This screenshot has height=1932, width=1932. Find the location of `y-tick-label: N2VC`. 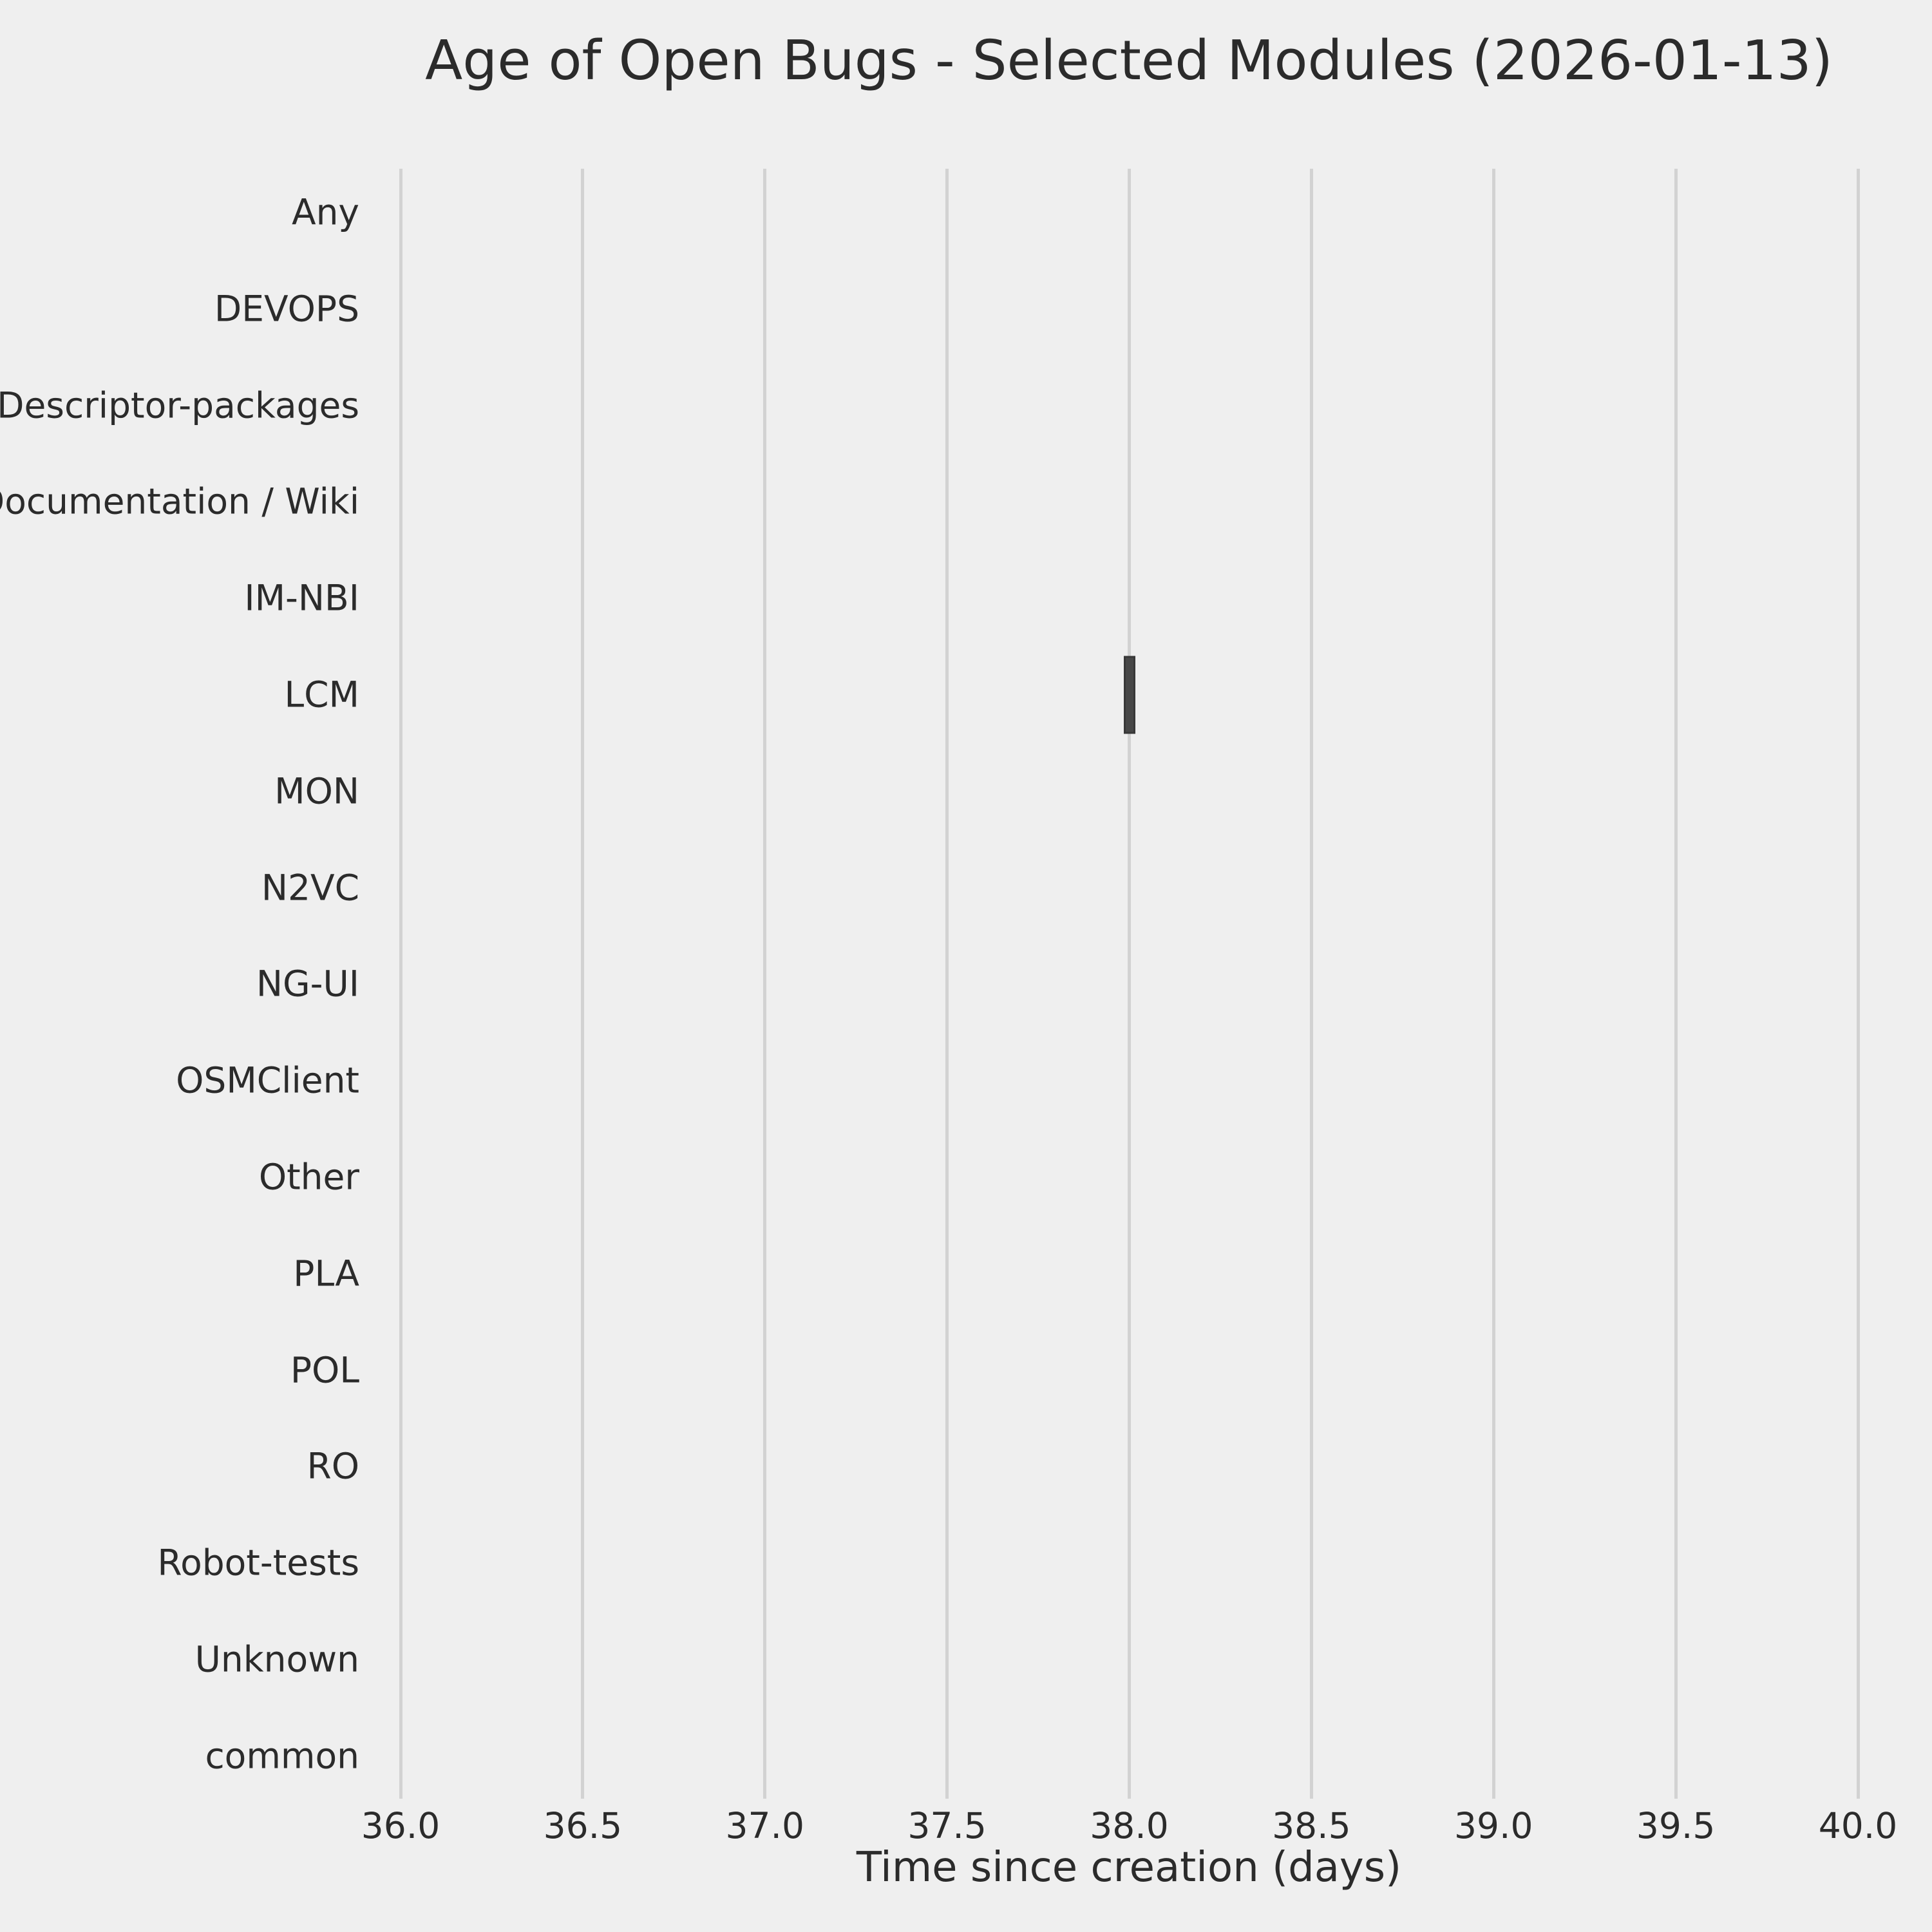

y-tick-label: N2VC is located at coordinates (310, 888).